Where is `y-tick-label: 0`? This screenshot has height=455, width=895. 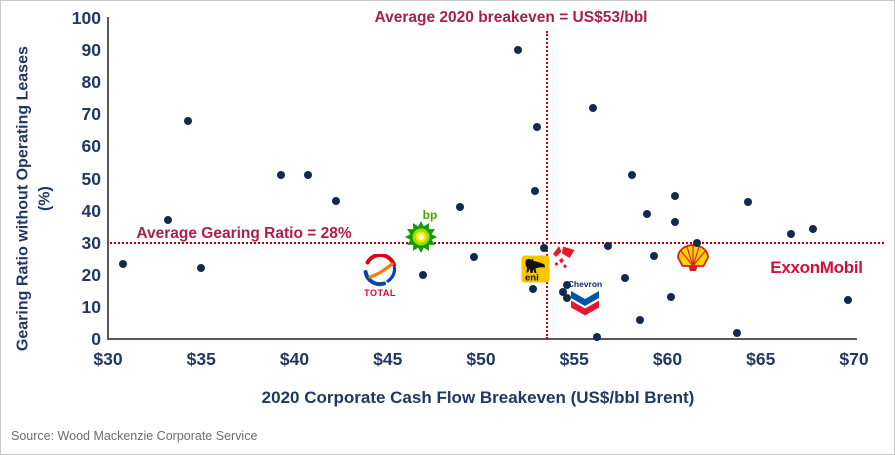
y-tick-label: 0 is located at coordinates (96, 339).